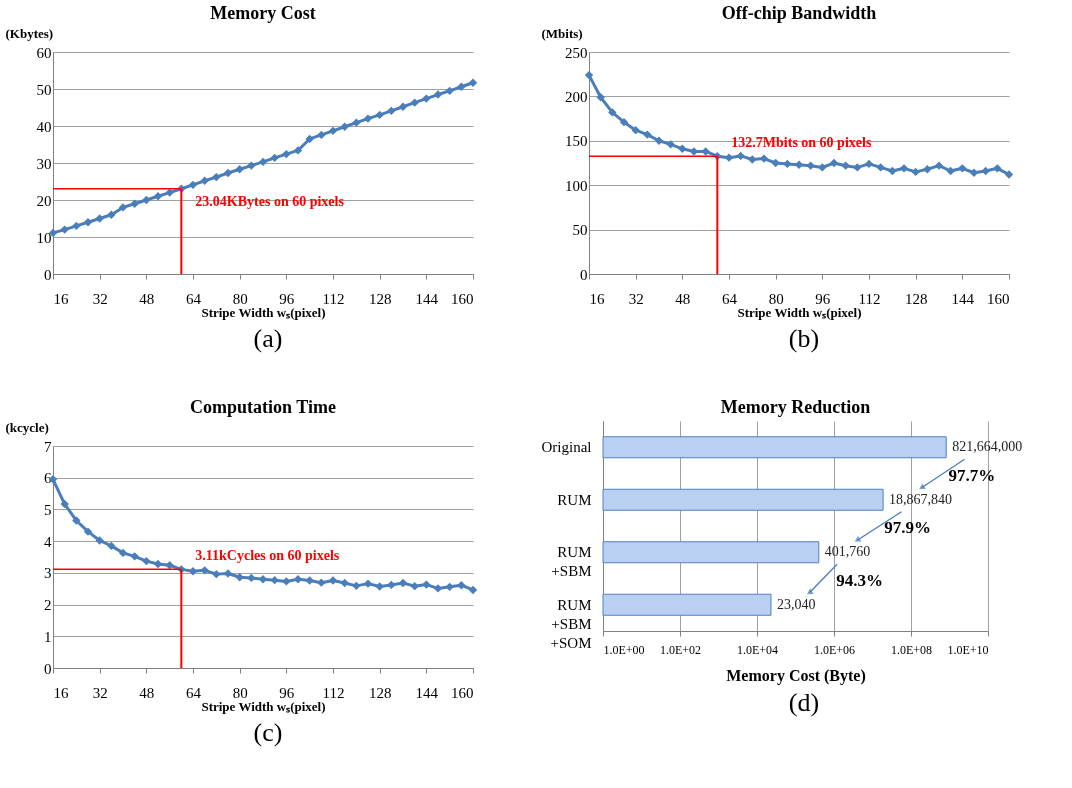 The image size is (1072, 788). I want to click on y-tick-label: 10, so click(44, 237).